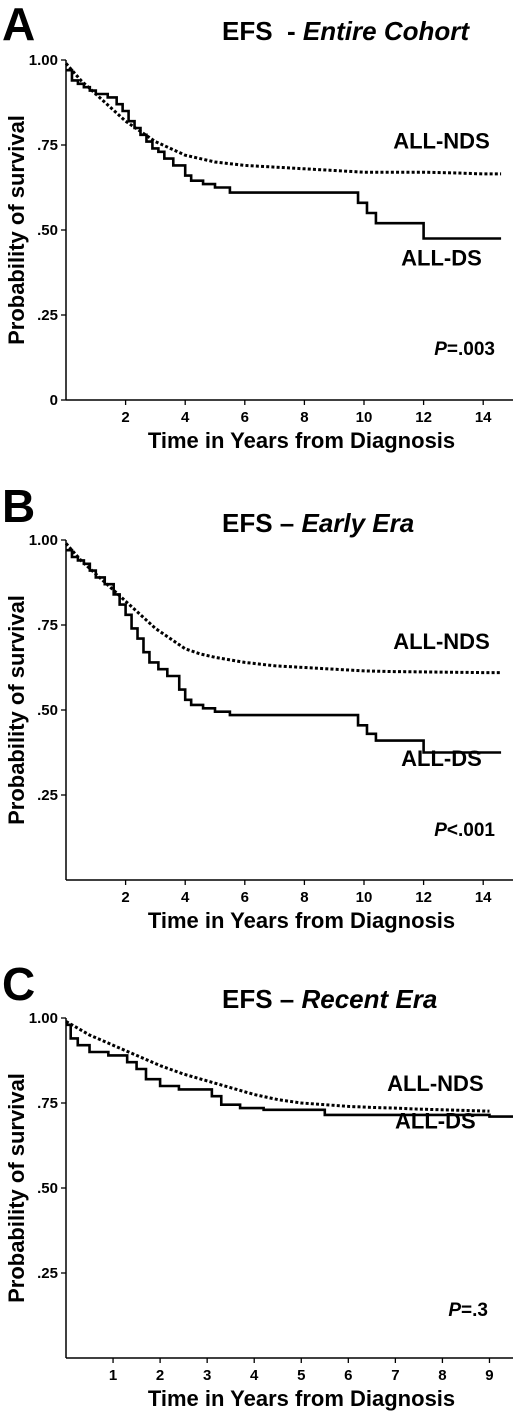 This screenshot has height=1422, width=520. What do you see at coordinates (16, 230) in the screenshot?
I see `panel-a-y-axis-label: Probability of survival` at bounding box center [16, 230].